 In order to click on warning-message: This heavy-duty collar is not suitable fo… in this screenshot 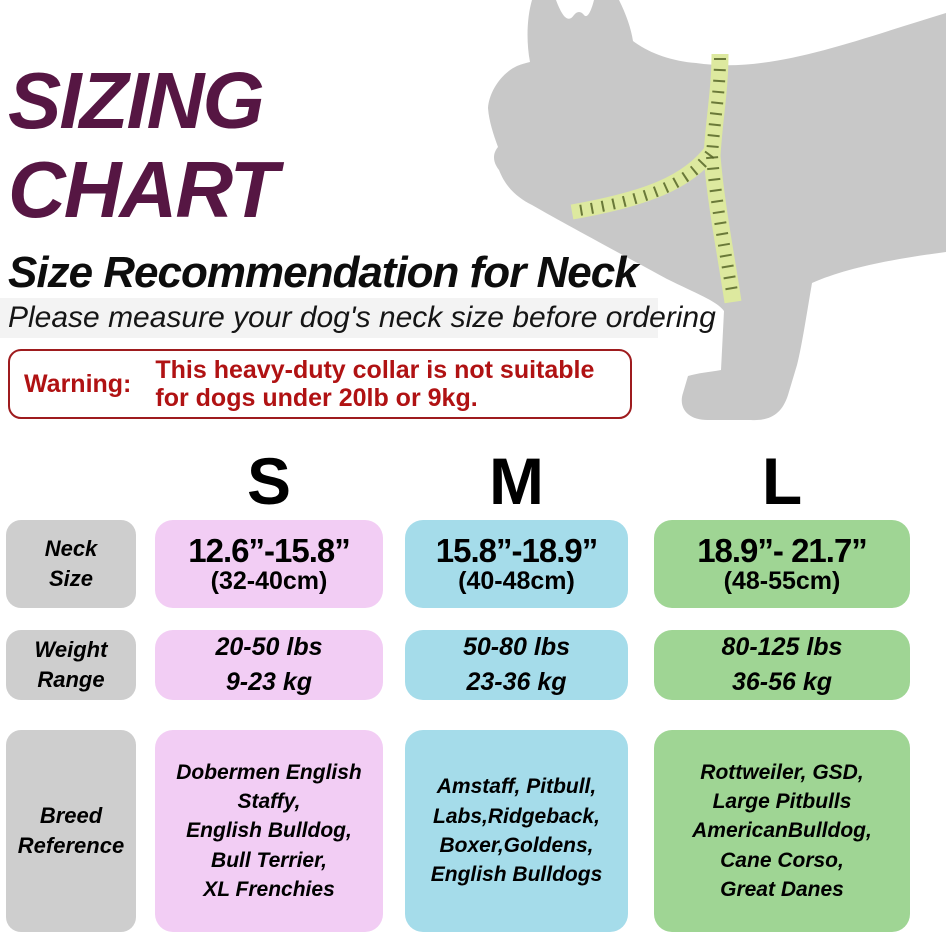, I will do `click(375, 384)`.